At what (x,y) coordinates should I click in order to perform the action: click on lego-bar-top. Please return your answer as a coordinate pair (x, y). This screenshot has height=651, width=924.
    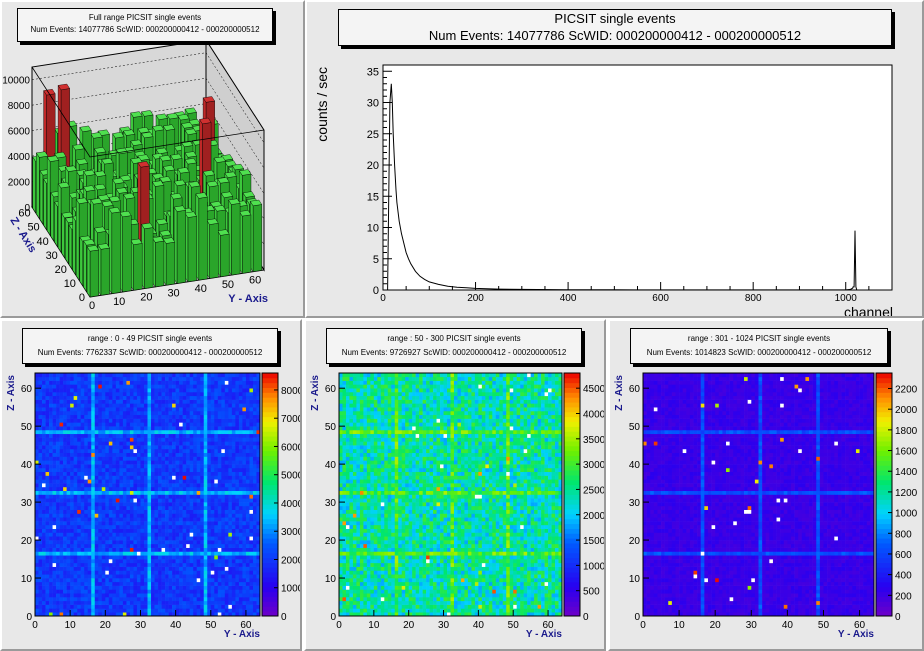
    Looking at the image, I should click on (85, 129).